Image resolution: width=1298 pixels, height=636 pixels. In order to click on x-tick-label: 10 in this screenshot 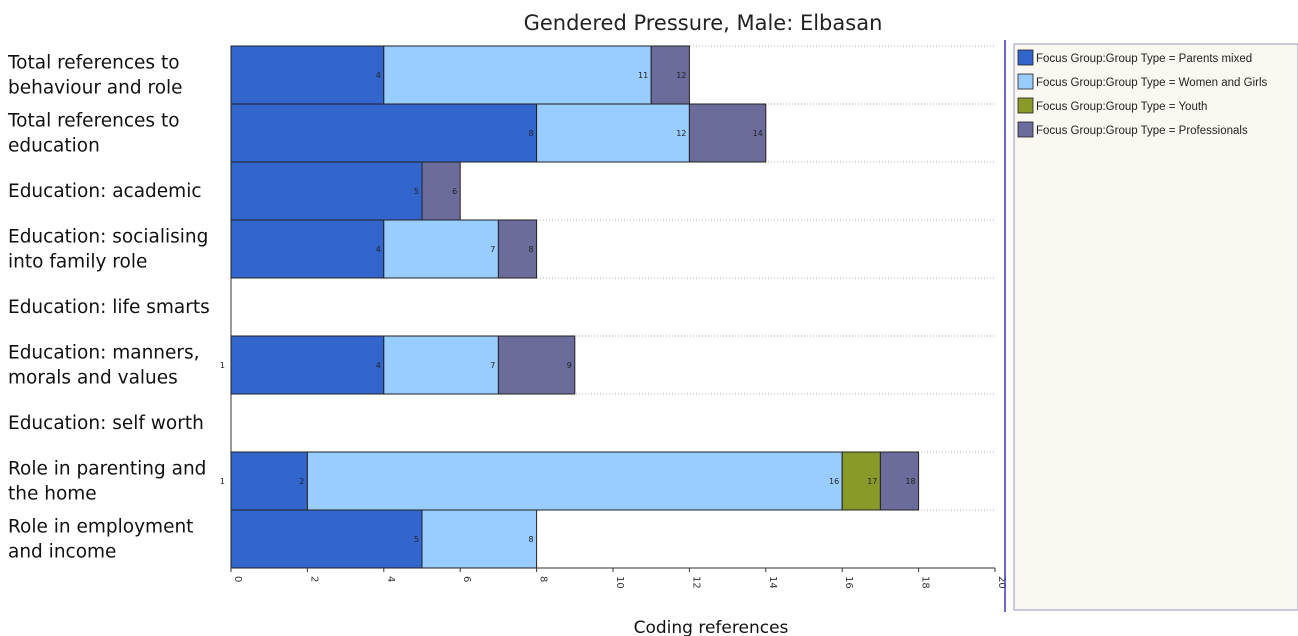, I will do `click(619, 582)`.